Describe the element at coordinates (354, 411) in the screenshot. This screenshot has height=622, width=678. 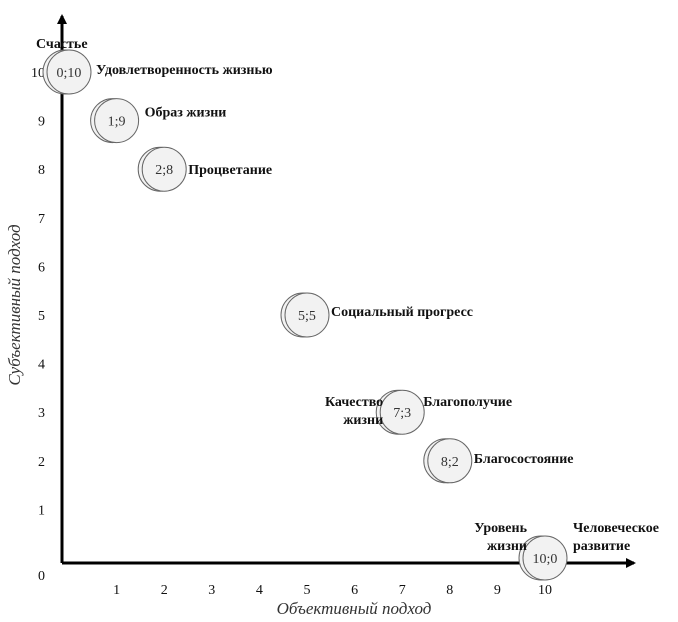
I see `point-label: Качество жизни` at that location.